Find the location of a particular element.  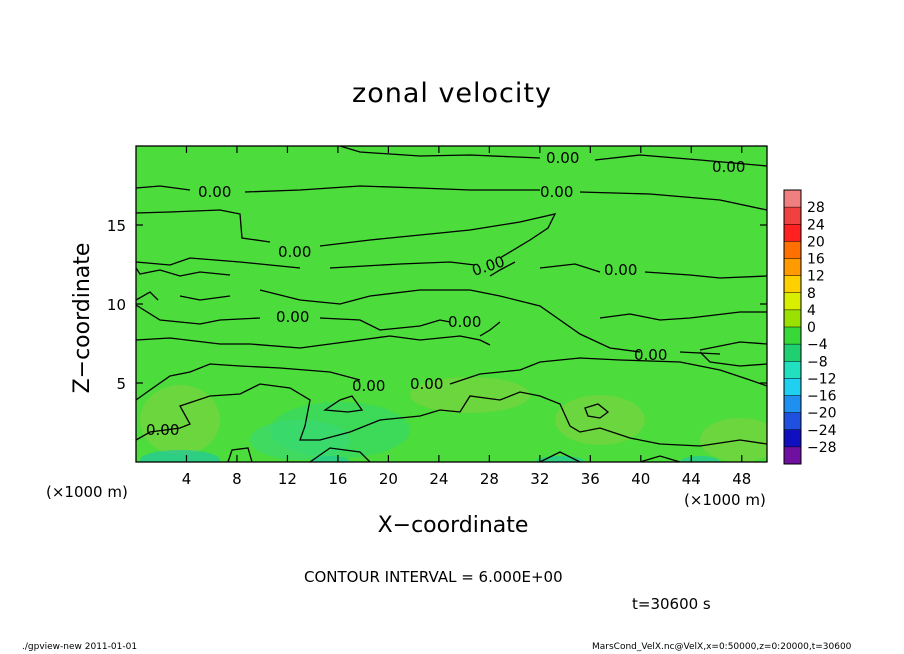

colorbar-label: 28 is located at coordinates (816, 208).